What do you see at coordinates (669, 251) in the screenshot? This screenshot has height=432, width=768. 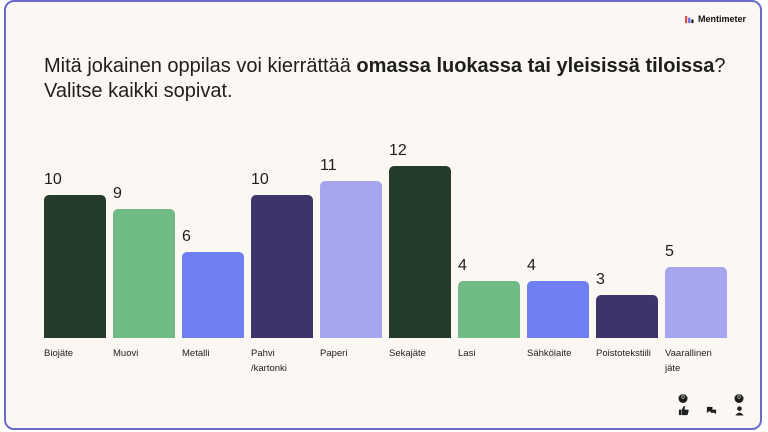 I see `bar-value-label: 5` at bounding box center [669, 251].